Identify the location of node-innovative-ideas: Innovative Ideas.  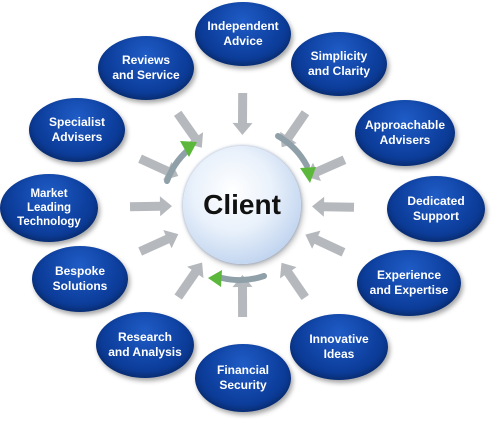
(339, 347).